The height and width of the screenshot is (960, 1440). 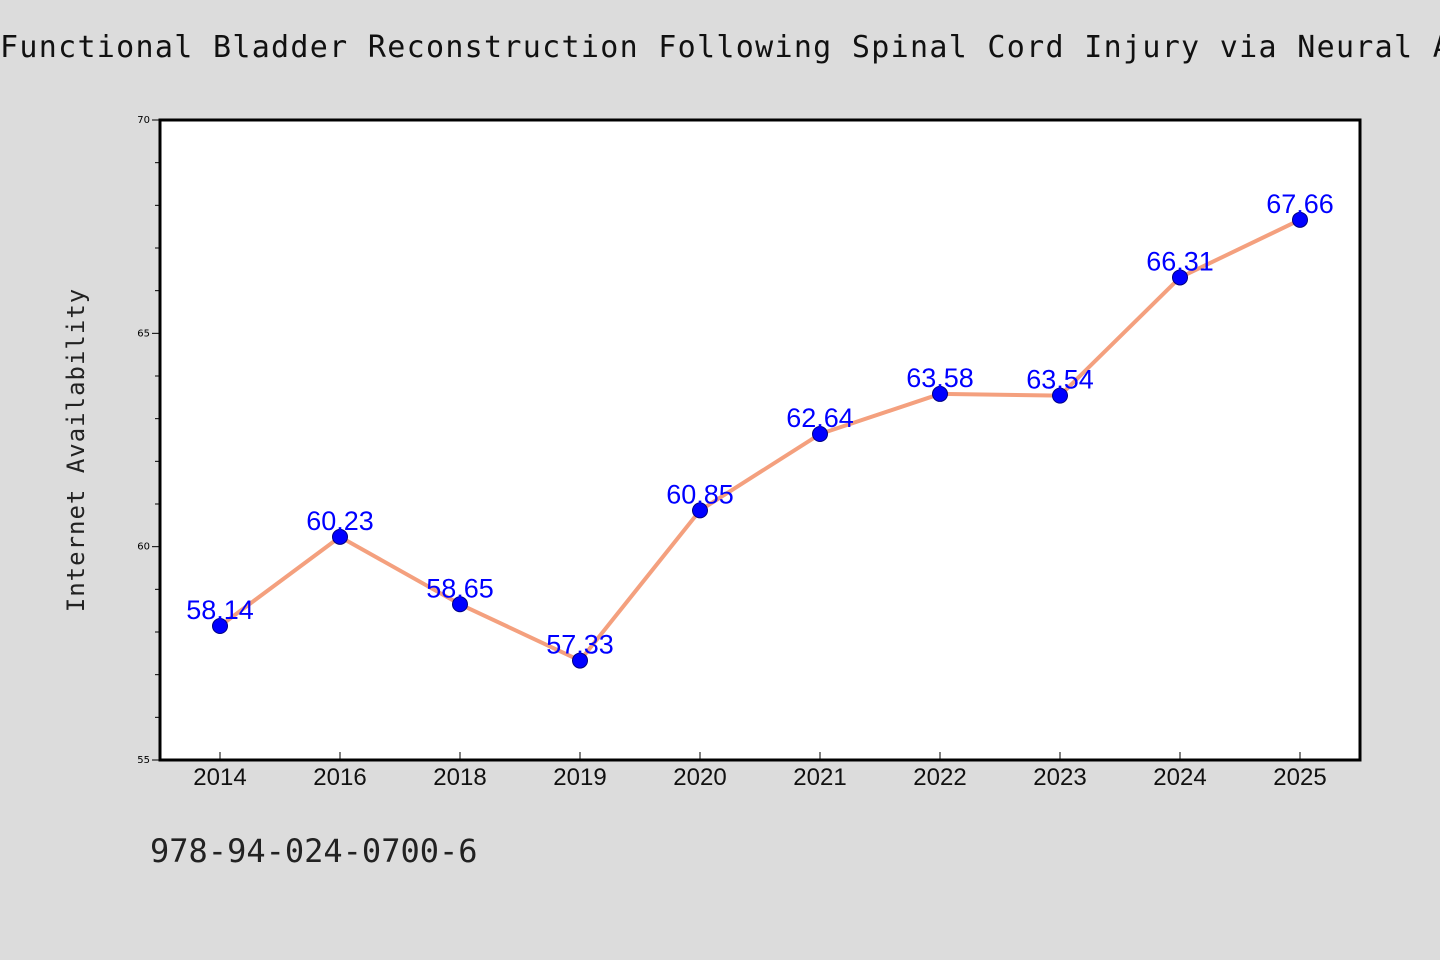 I want to click on data-label: 67.66, so click(x=1300, y=204).